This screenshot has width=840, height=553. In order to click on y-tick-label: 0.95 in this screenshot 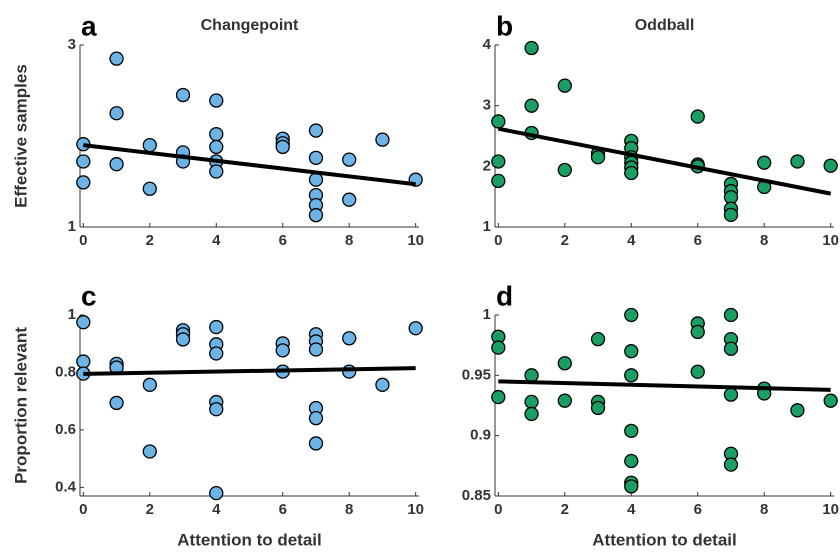, I will do `click(476, 374)`.